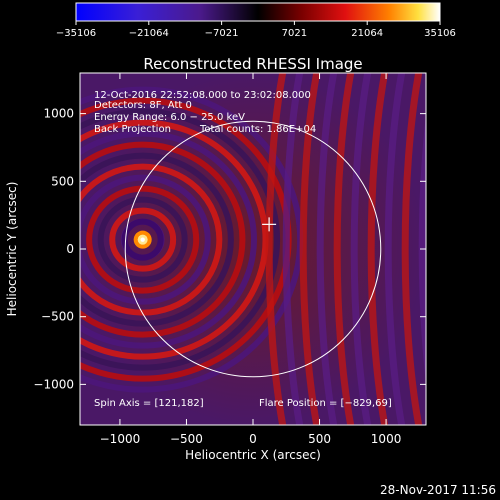 This screenshot has height=500, width=500. What do you see at coordinates (120, 439) in the screenshot?
I see `x-tick-label: −1000` at bounding box center [120, 439].